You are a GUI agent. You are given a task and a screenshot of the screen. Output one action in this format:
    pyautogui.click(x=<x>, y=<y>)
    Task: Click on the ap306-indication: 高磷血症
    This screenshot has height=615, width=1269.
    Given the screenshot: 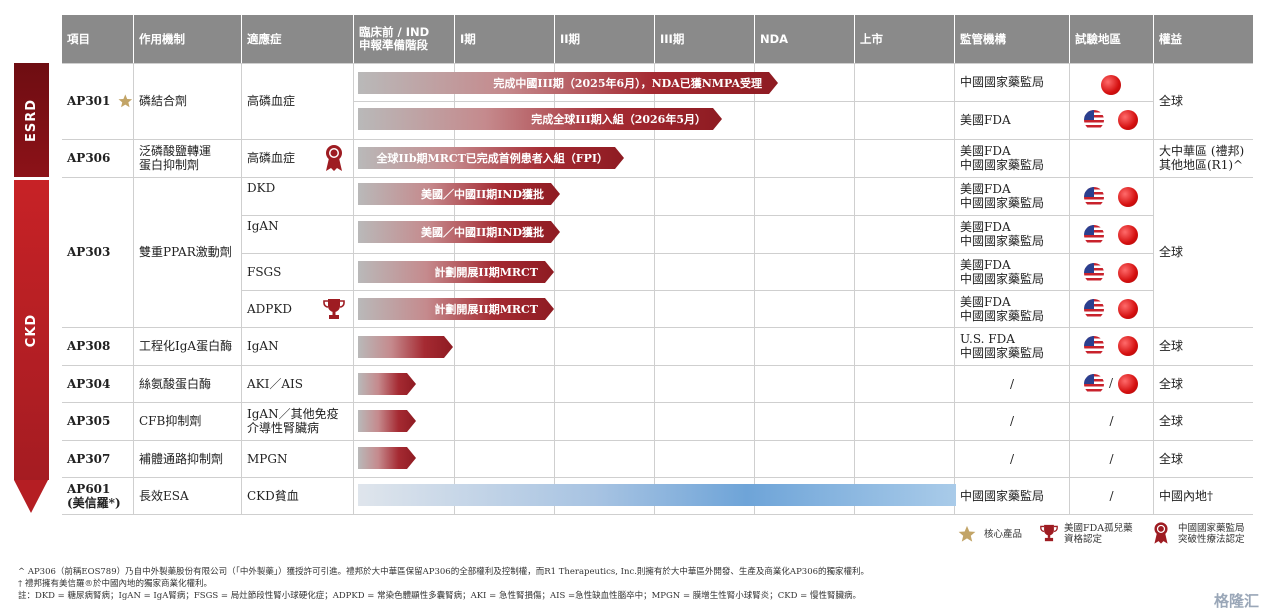 What is the action you would take?
    pyautogui.click(x=271, y=158)
    